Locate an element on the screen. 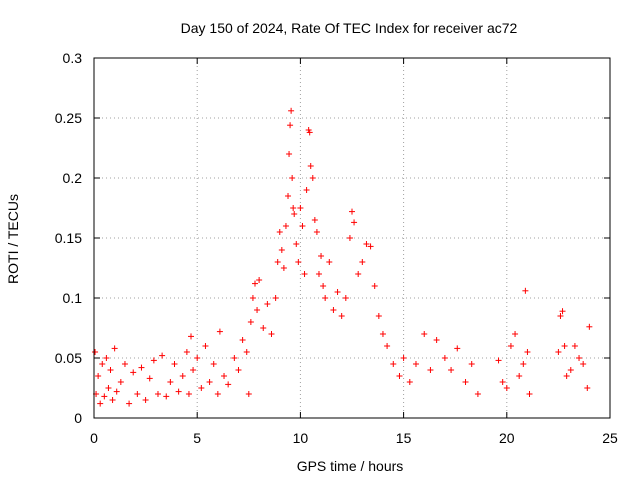  y-tick-label: 0.1 is located at coordinates (73, 298).